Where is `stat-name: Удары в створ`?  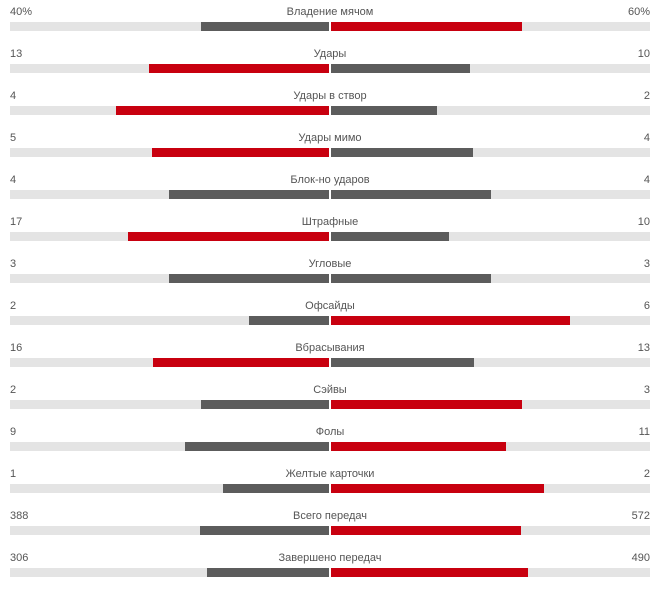
stat-name: Удары в створ is located at coordinates (330, 96).